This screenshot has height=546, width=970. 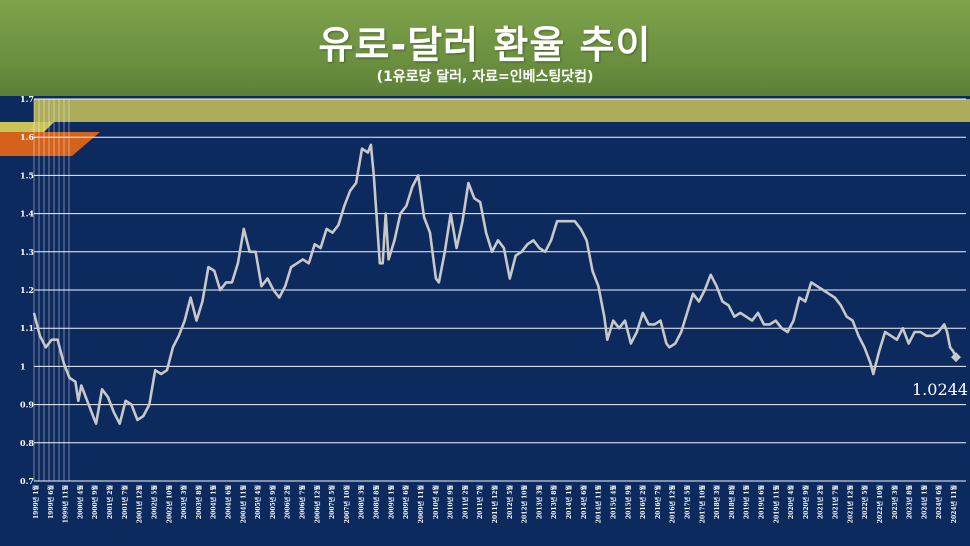 What do you see at coordinates (27, 99) in the screenshot?
I see `y-tick-label: 1.7` at bounding box center [27, 99].